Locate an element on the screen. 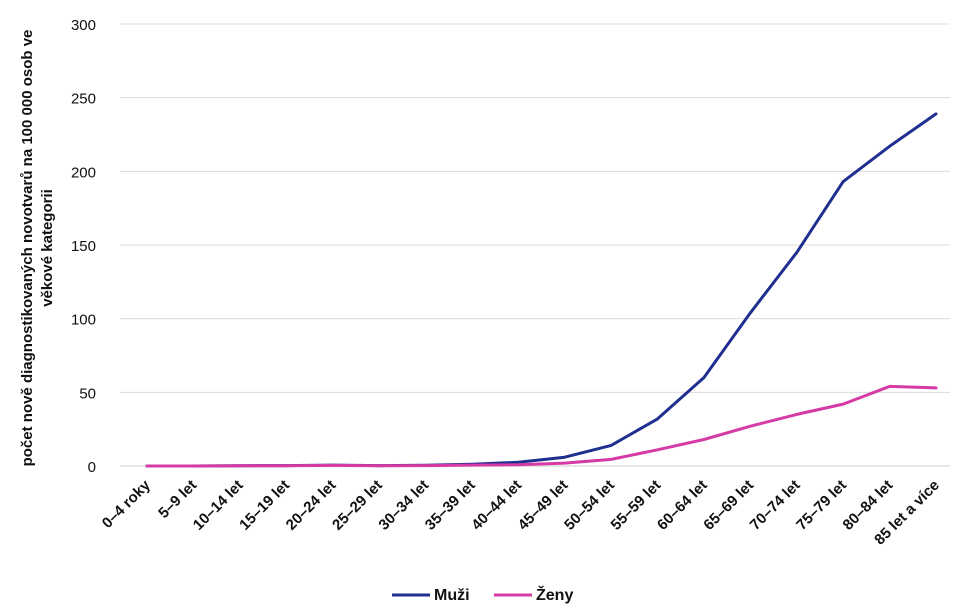 The image size is (962, 611). x-tick-label: 5–9 let is located at coordinates (177, 499).